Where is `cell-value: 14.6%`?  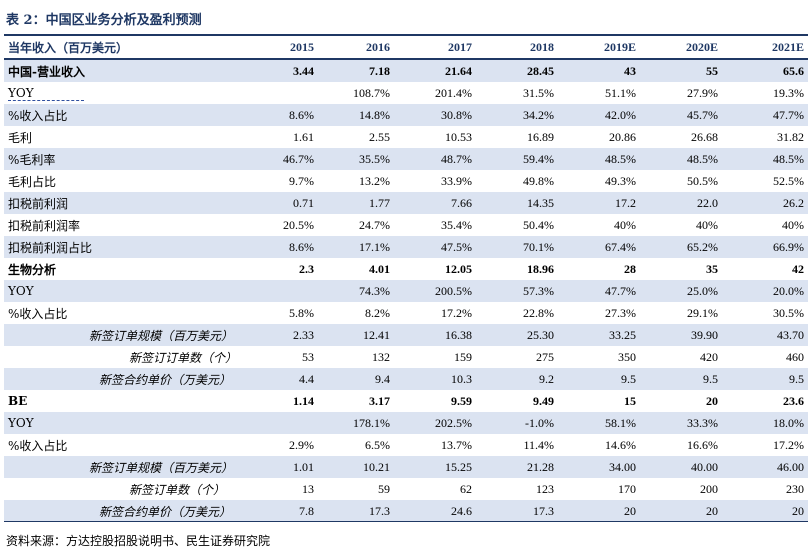 cell-value: 14.6% is located at coordinates (620, 444).